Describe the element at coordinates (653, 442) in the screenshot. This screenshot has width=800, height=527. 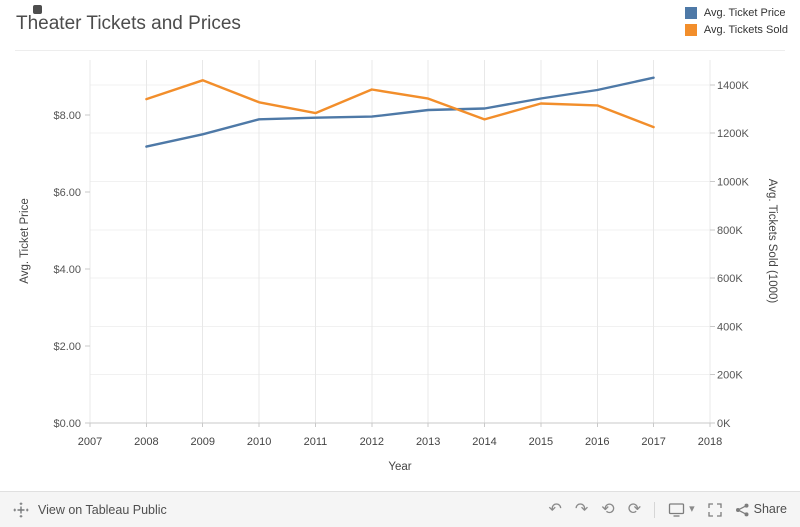
I see `x-axis-tick-label: 2017` at that location.